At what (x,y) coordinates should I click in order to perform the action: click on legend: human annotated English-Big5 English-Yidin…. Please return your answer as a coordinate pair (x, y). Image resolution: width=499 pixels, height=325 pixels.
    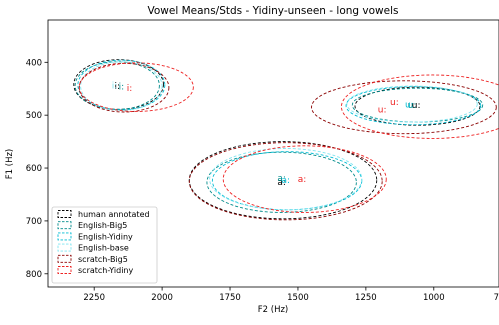
    Looking at the image, I should click on (104, 245).